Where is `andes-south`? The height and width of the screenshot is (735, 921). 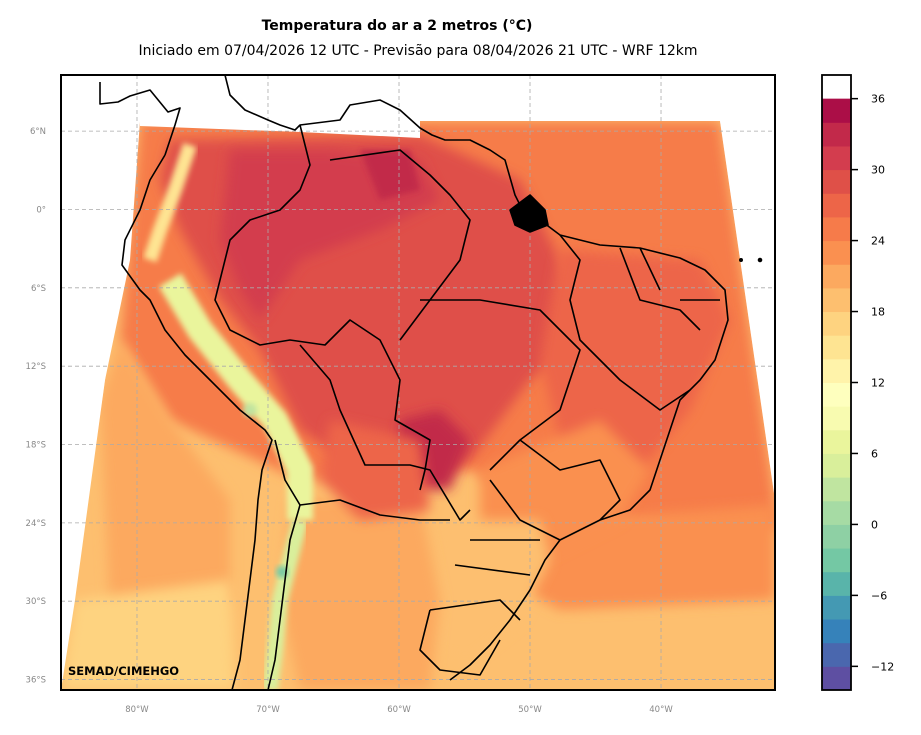
andes-south is located at coordinates (285, 604).